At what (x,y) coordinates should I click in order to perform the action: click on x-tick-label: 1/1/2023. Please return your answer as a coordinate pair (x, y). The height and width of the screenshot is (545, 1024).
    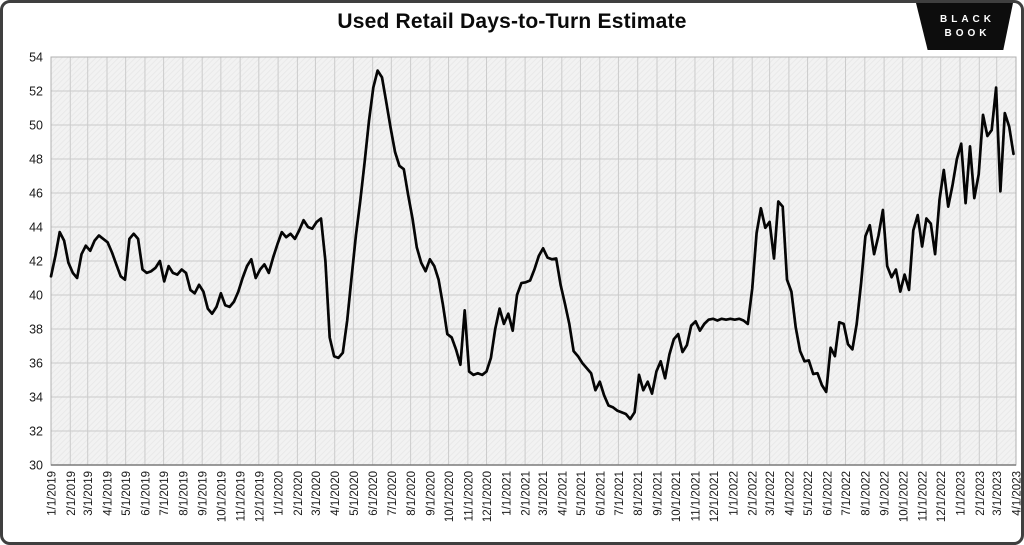
    Looking at the image, I should click on (962, 493).